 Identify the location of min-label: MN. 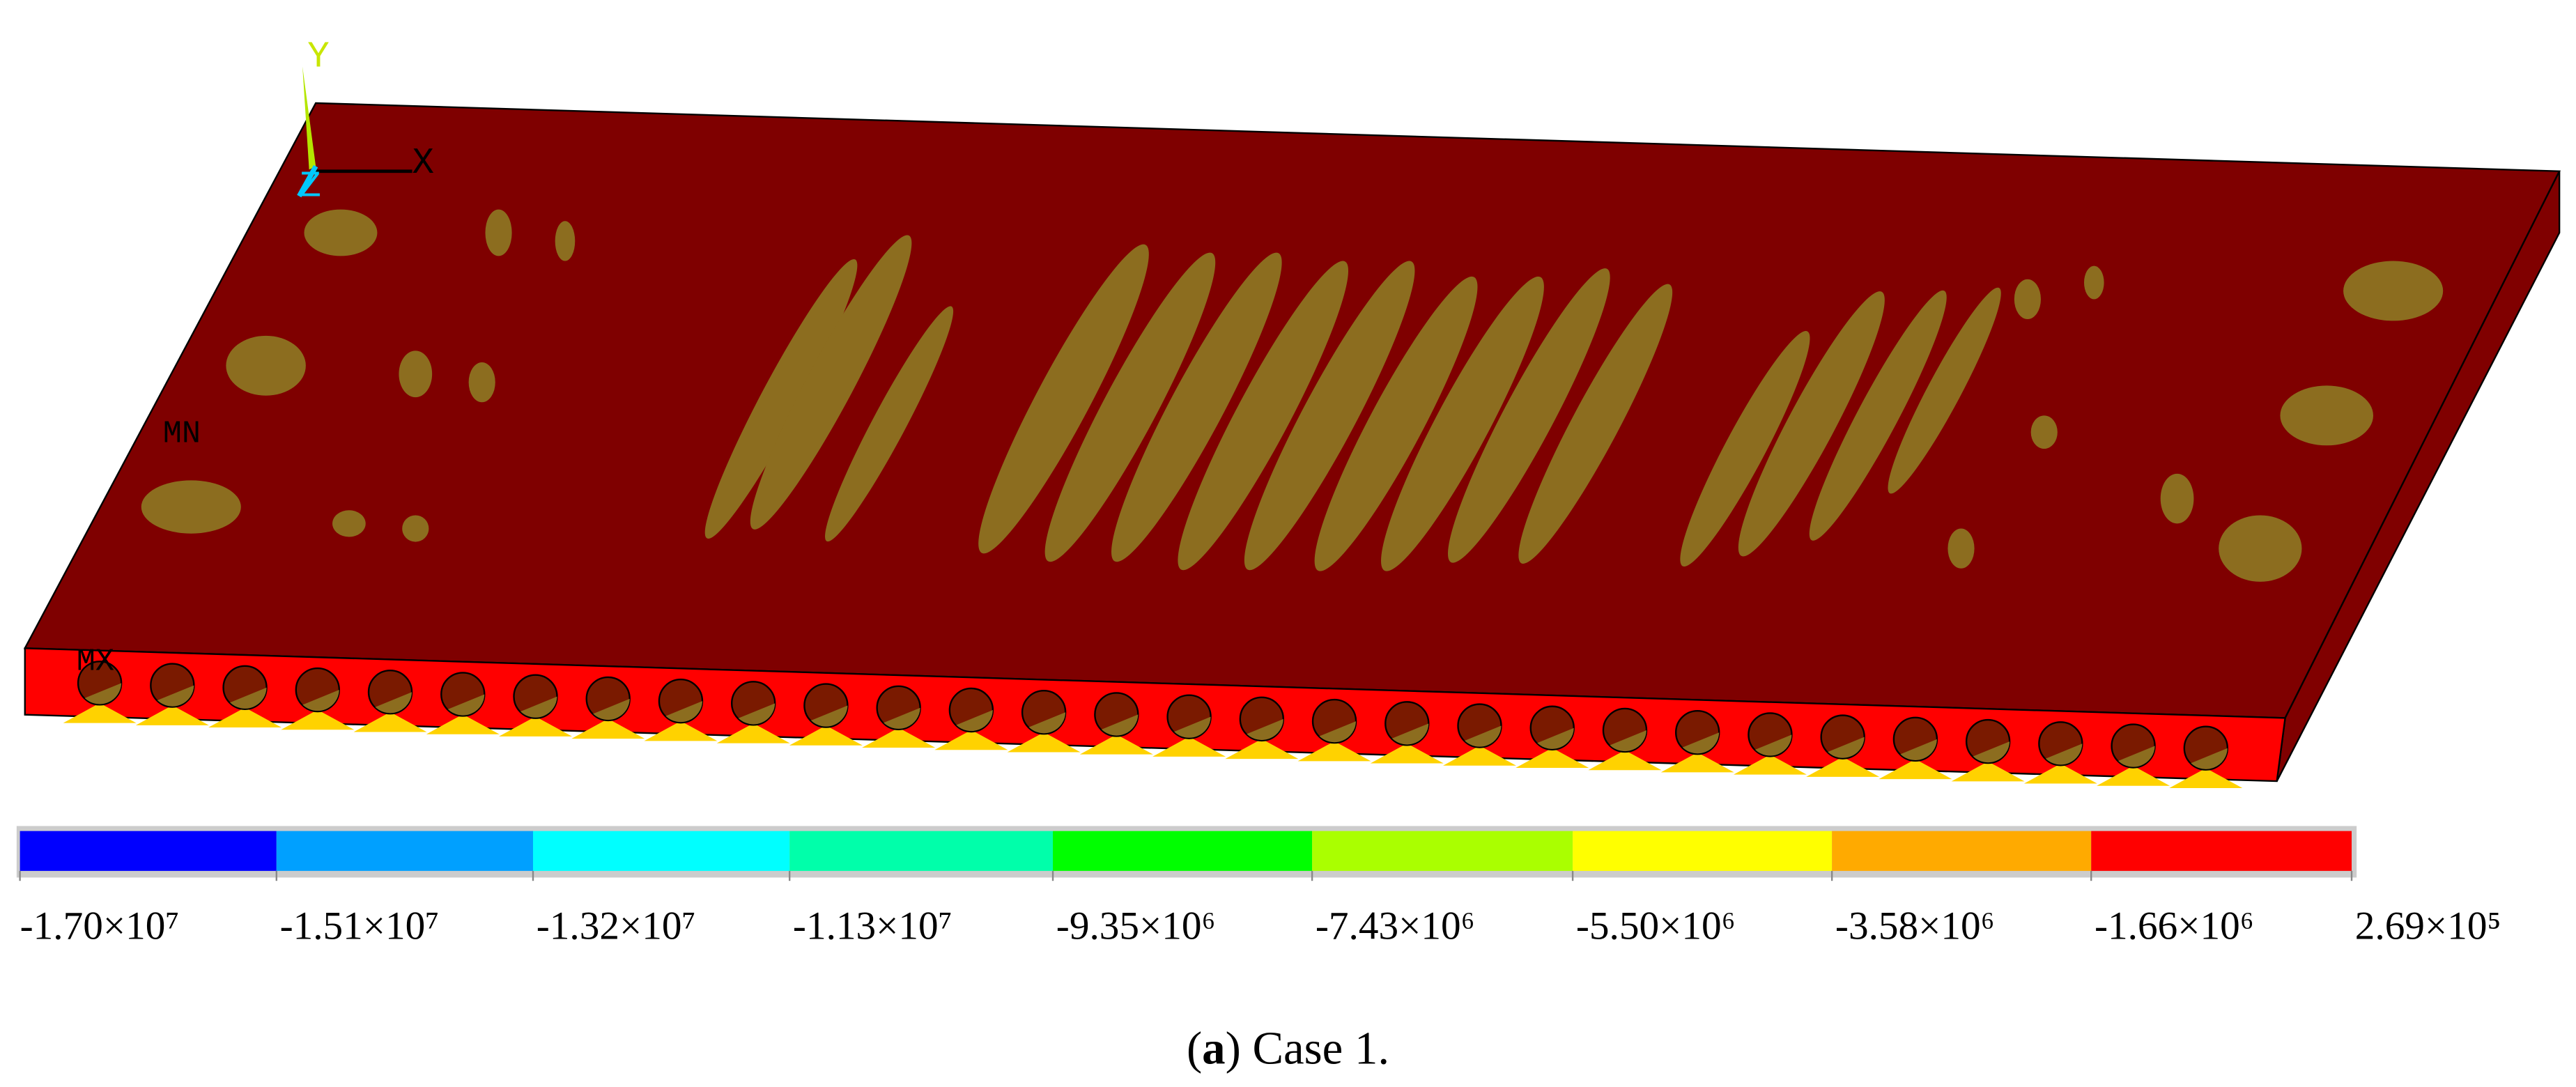
(182, 434).